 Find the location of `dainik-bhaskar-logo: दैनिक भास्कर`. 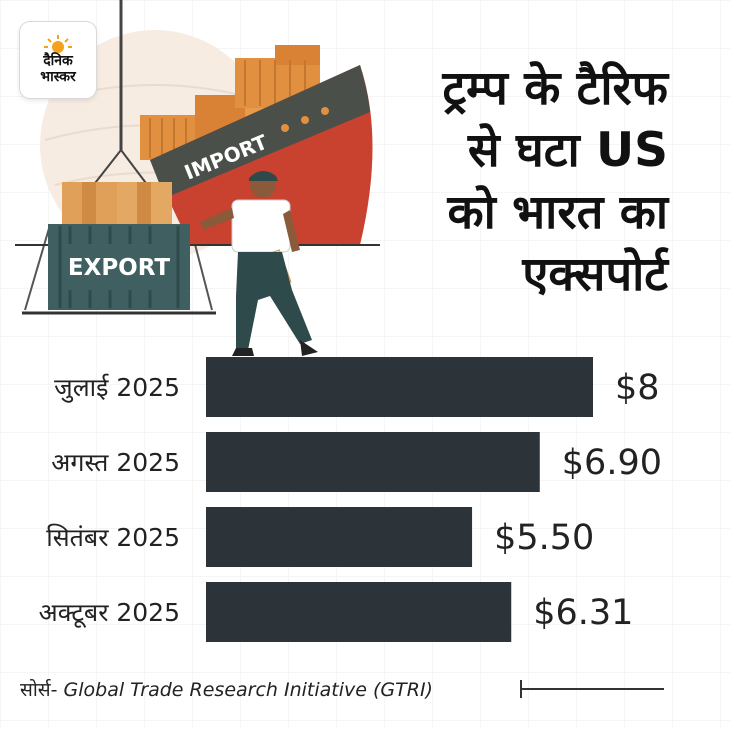

dainik-bhaskar-logo: दैनिक भास्कर is located at coordinates (58, 60).